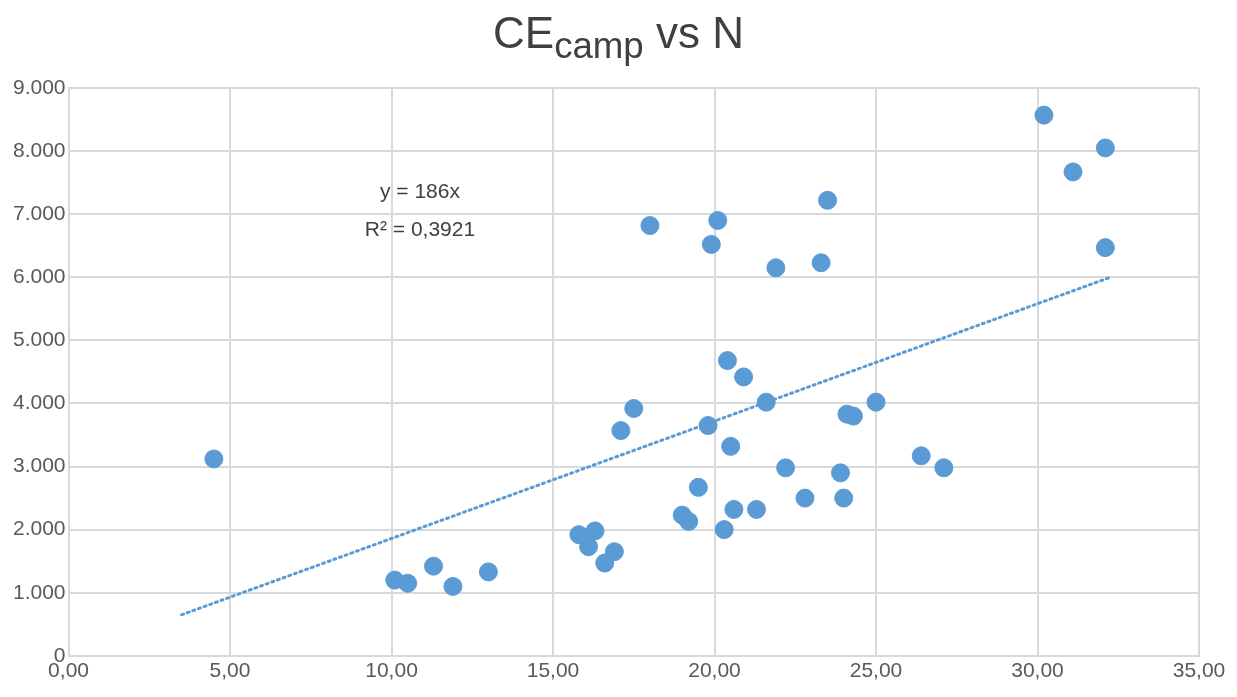 The image size is (1237, 697). Describe the element at coordinates (1199, 670) in the screenshot. I see `x-tick-label: 35,00` at that location.